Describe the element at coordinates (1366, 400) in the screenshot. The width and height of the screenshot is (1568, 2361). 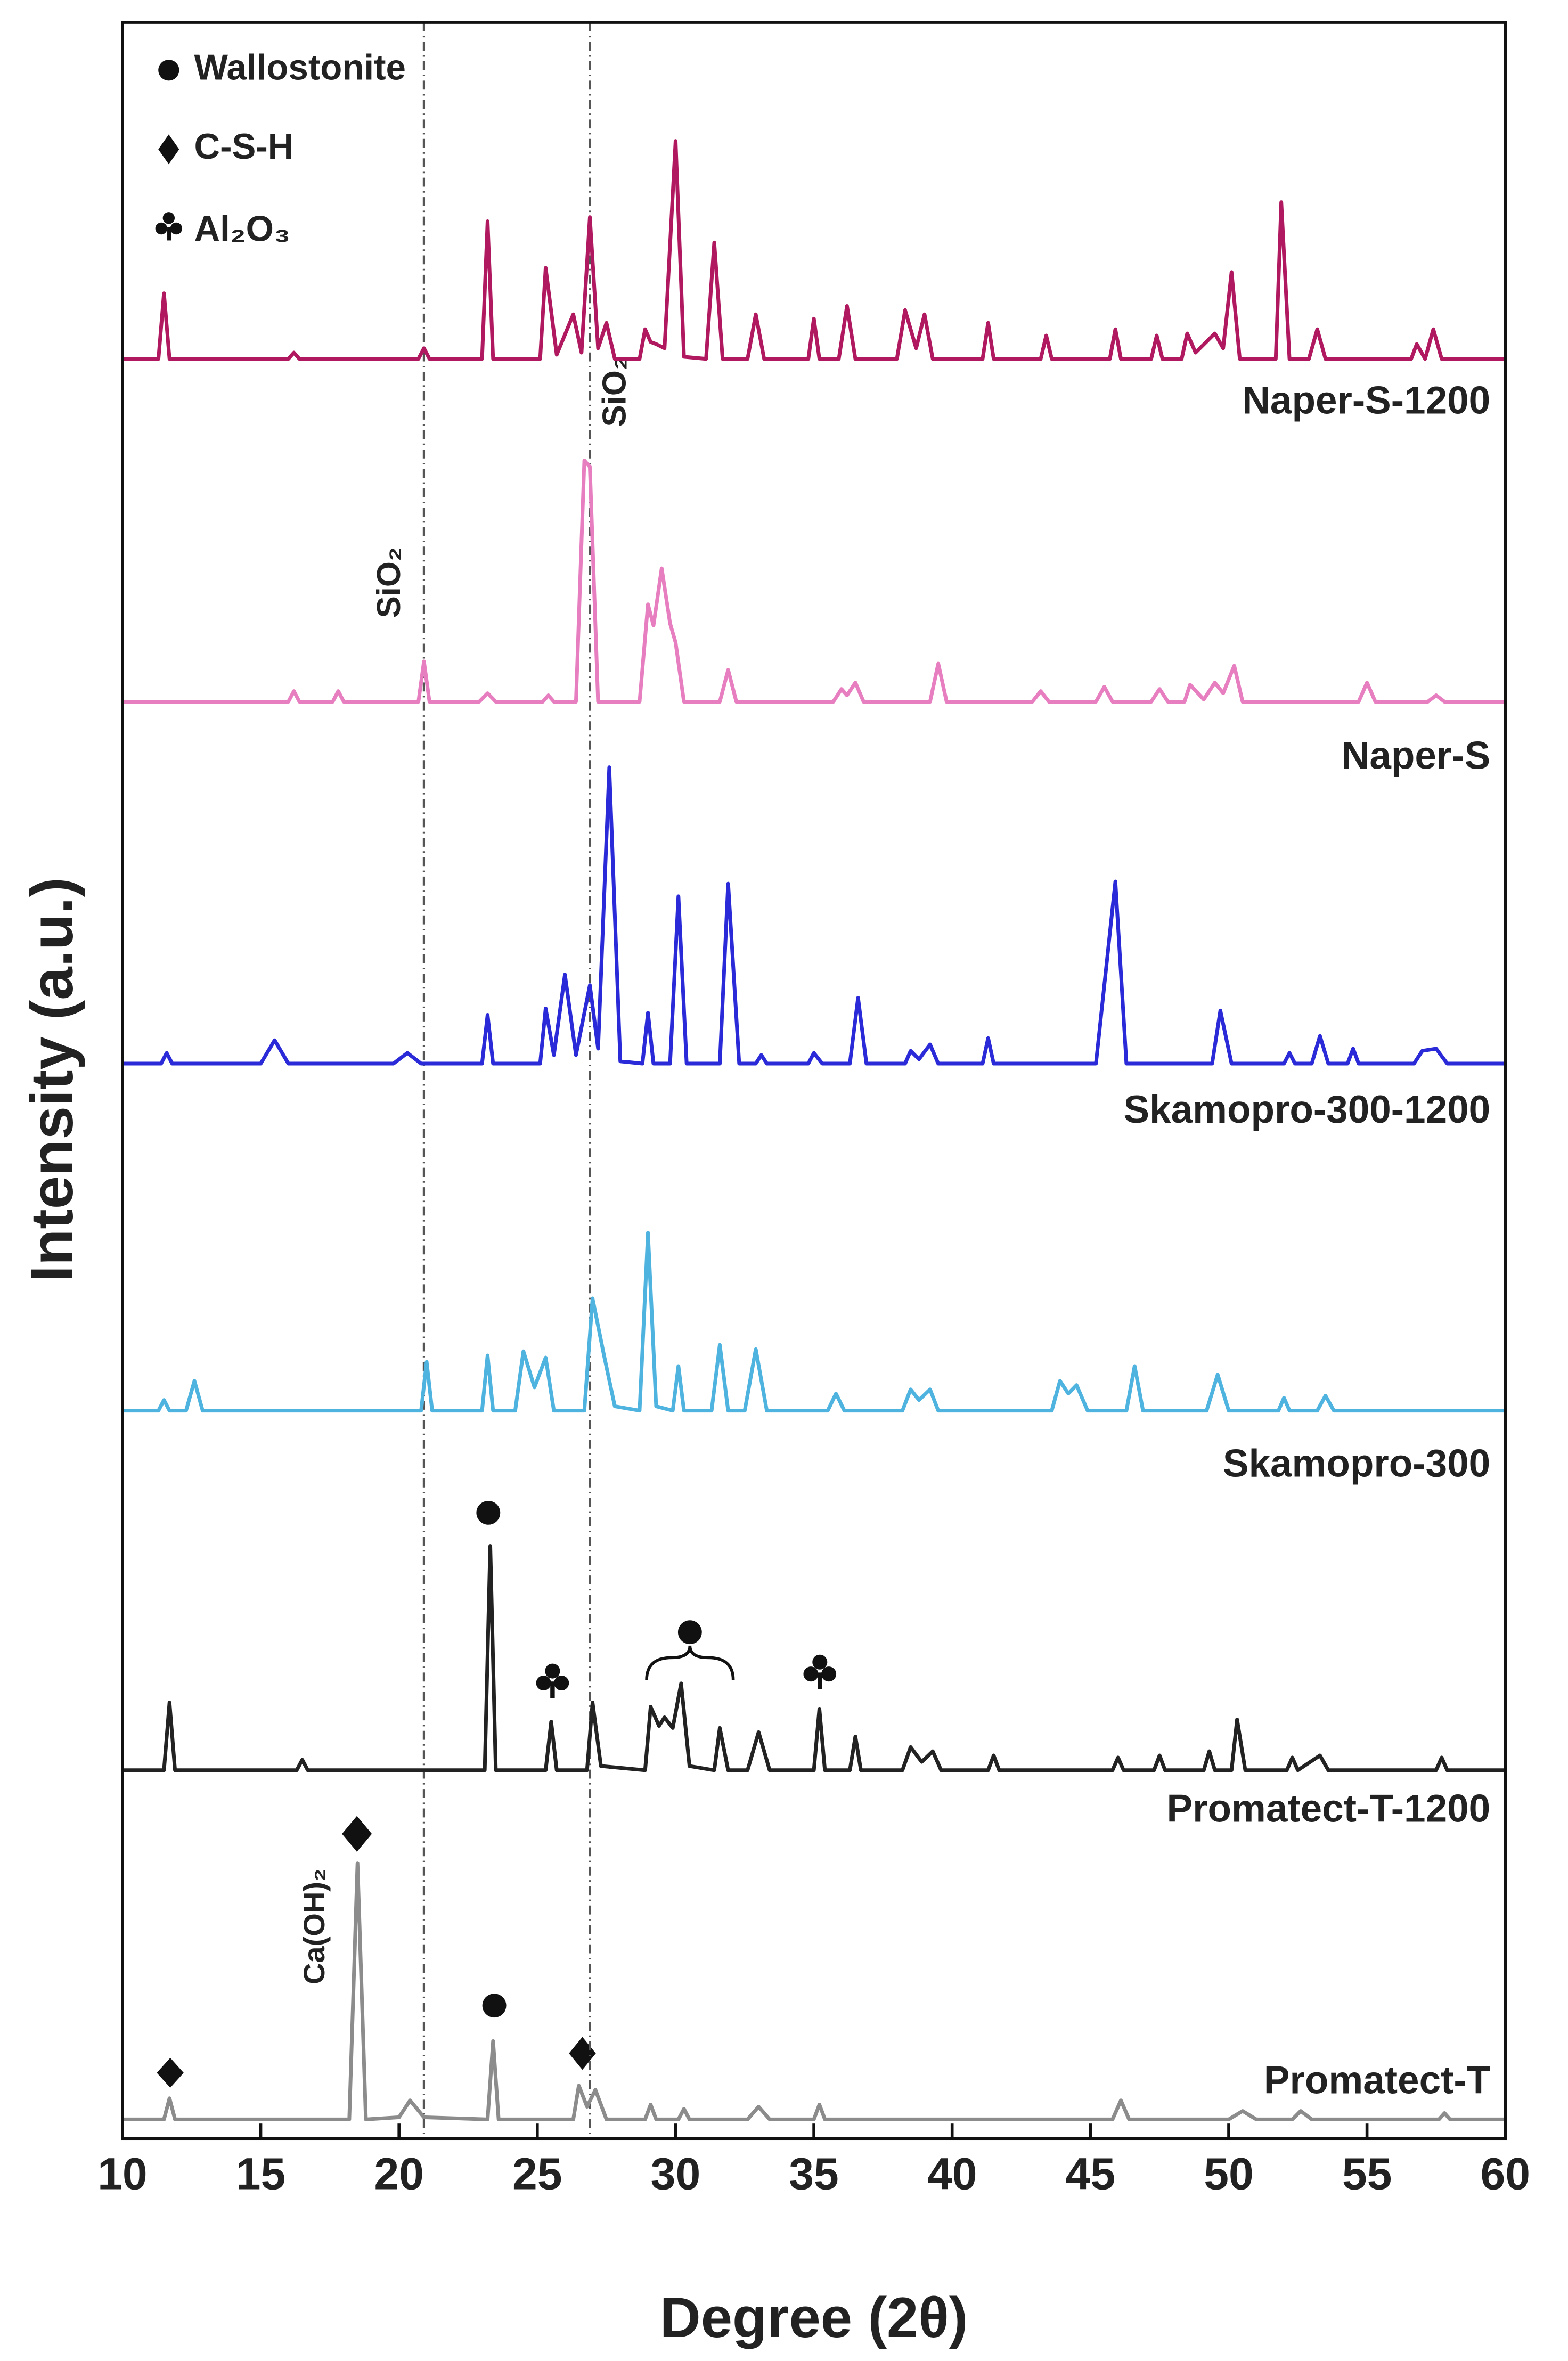
I see `series-label: Naper-S-1200` at that location.